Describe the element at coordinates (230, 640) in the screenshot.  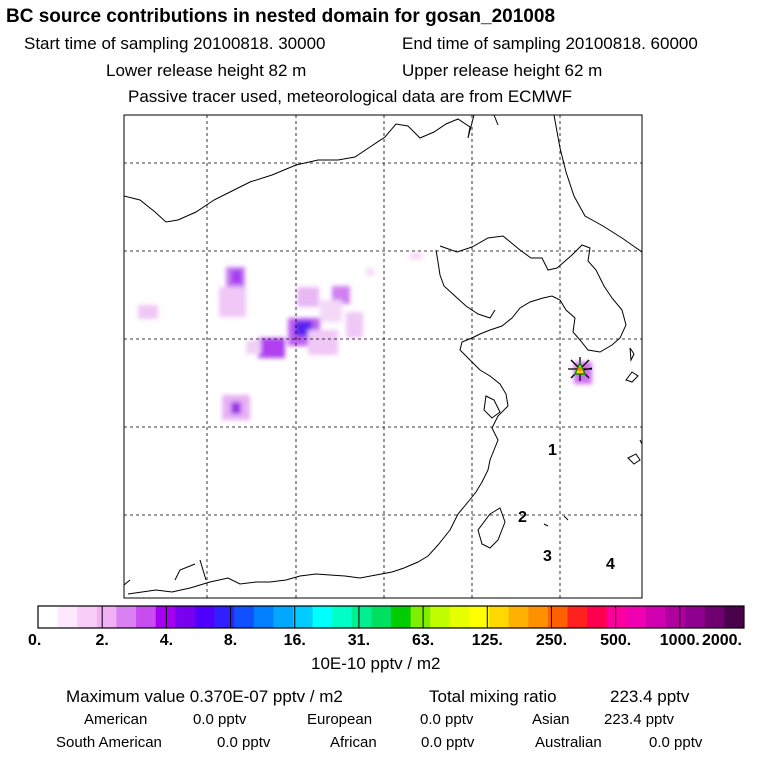
I see `colorbar-tick-label: 8.` at that location.